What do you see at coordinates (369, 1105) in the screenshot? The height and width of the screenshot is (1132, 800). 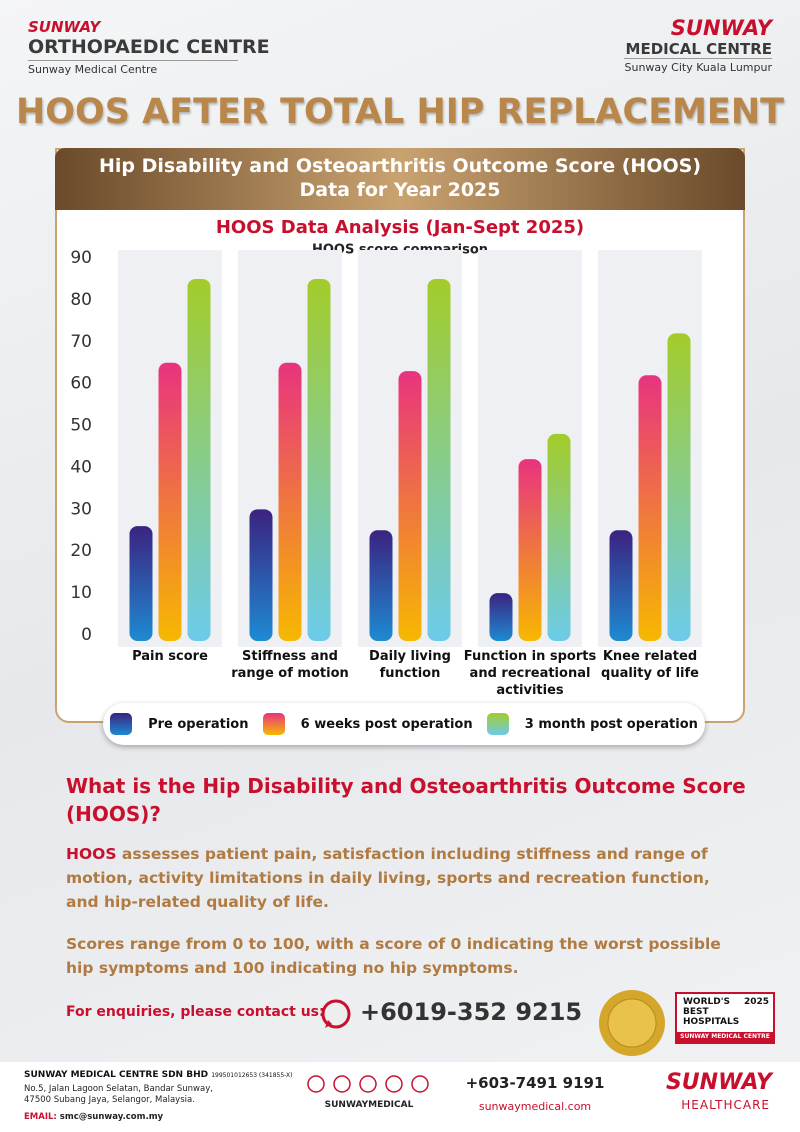 I see `social-handle: SUNWAYMEDICAL` at bounding box center [369, 1105].